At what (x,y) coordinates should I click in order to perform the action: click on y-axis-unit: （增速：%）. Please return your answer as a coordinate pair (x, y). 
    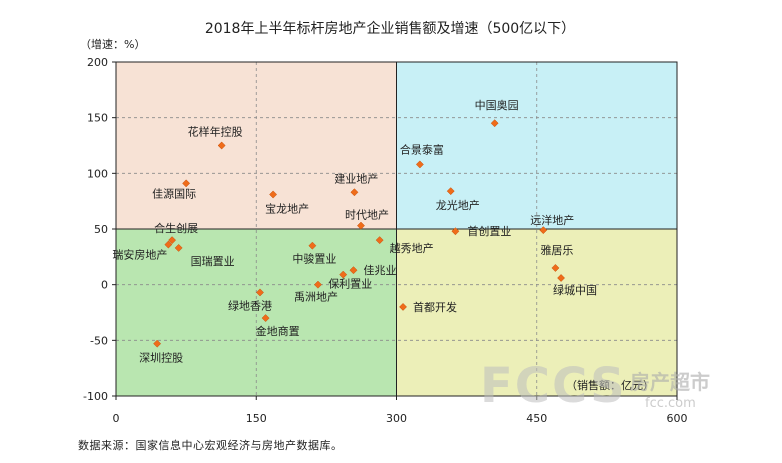
    Looking at the image, I should click on (113, 44).